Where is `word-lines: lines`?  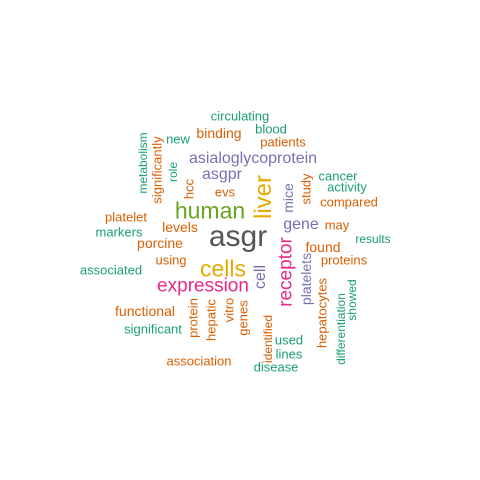 word-lines: lines is located at coordinates (289, 354).